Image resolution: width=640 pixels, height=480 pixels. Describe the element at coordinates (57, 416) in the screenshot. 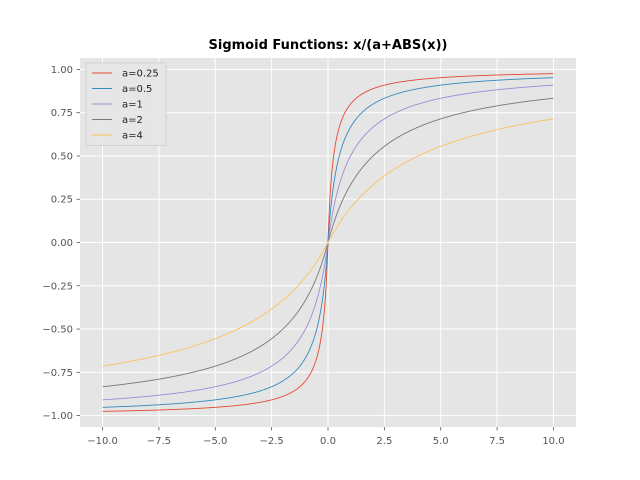

I see `y-tick-label: −1.00` at that location.